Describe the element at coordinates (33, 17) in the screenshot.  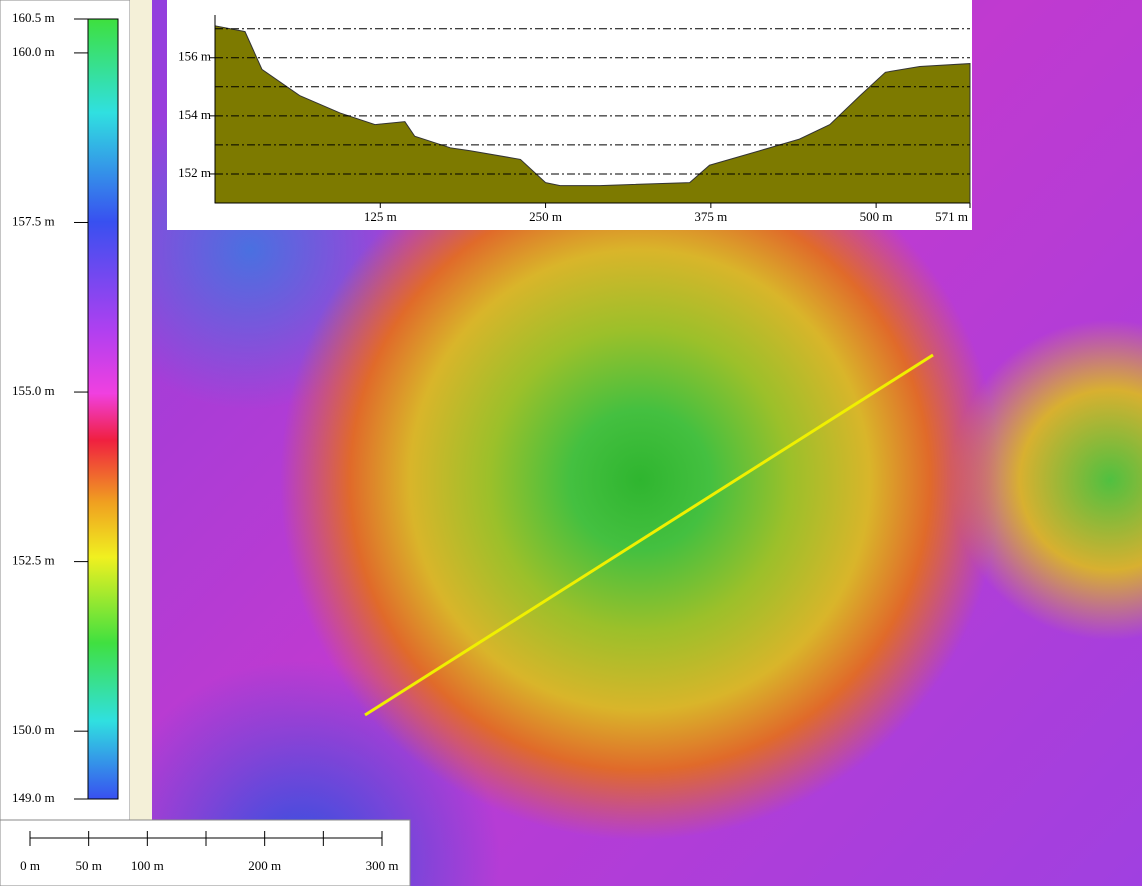
I see `legend-label: 160.5 m` at that location.